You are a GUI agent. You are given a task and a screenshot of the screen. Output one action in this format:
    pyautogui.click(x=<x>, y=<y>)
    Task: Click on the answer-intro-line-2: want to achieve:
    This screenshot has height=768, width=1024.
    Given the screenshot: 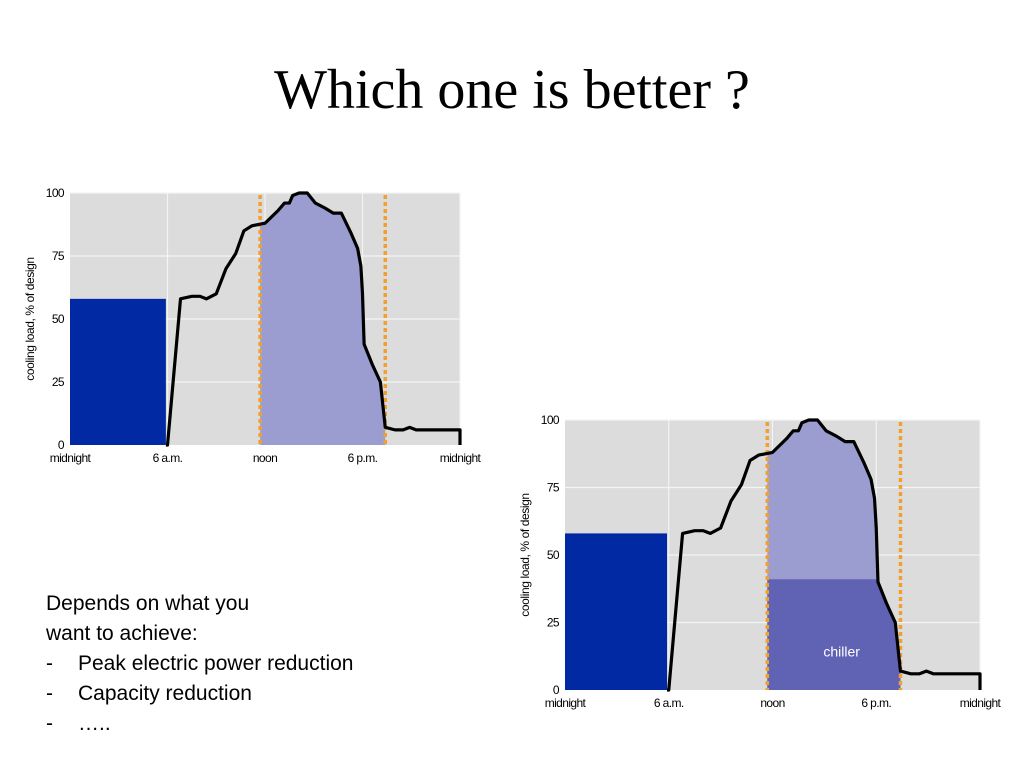 What is the action you would take?
    pyautogui.click(x=122, y=633)
    